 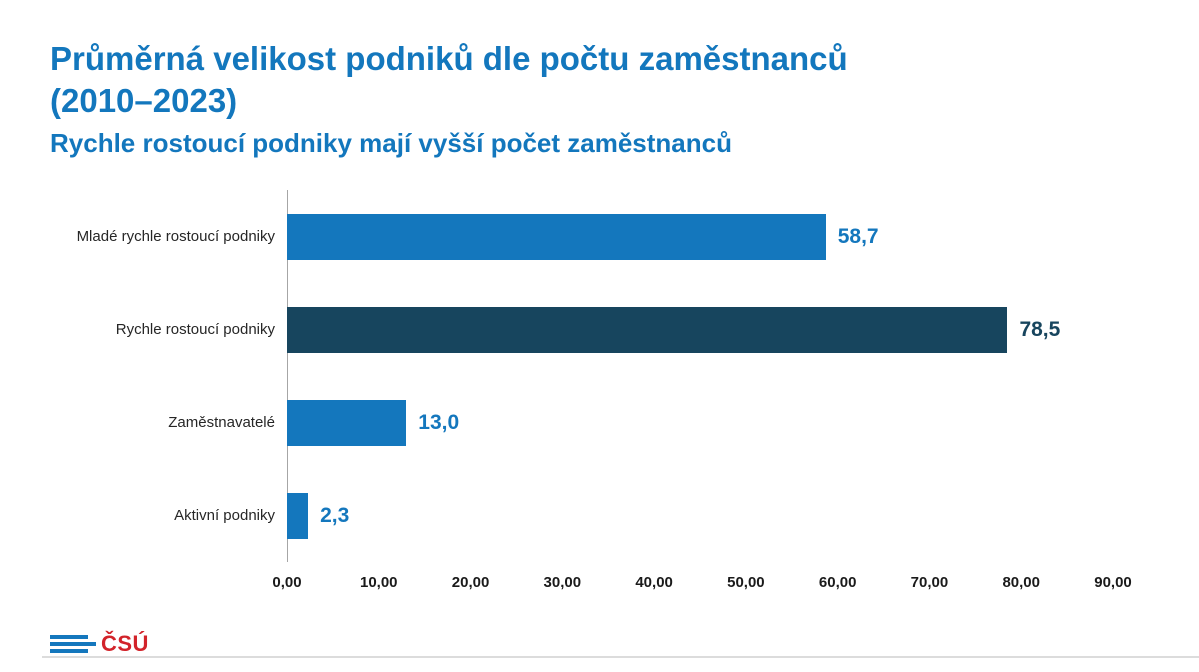 I want to click on csu-logo-stripes-icon, so click(x=73, y=644).